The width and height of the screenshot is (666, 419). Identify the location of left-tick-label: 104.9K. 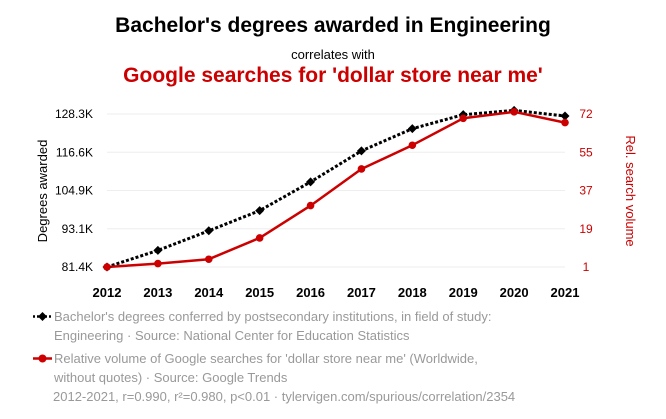
(74, 191).